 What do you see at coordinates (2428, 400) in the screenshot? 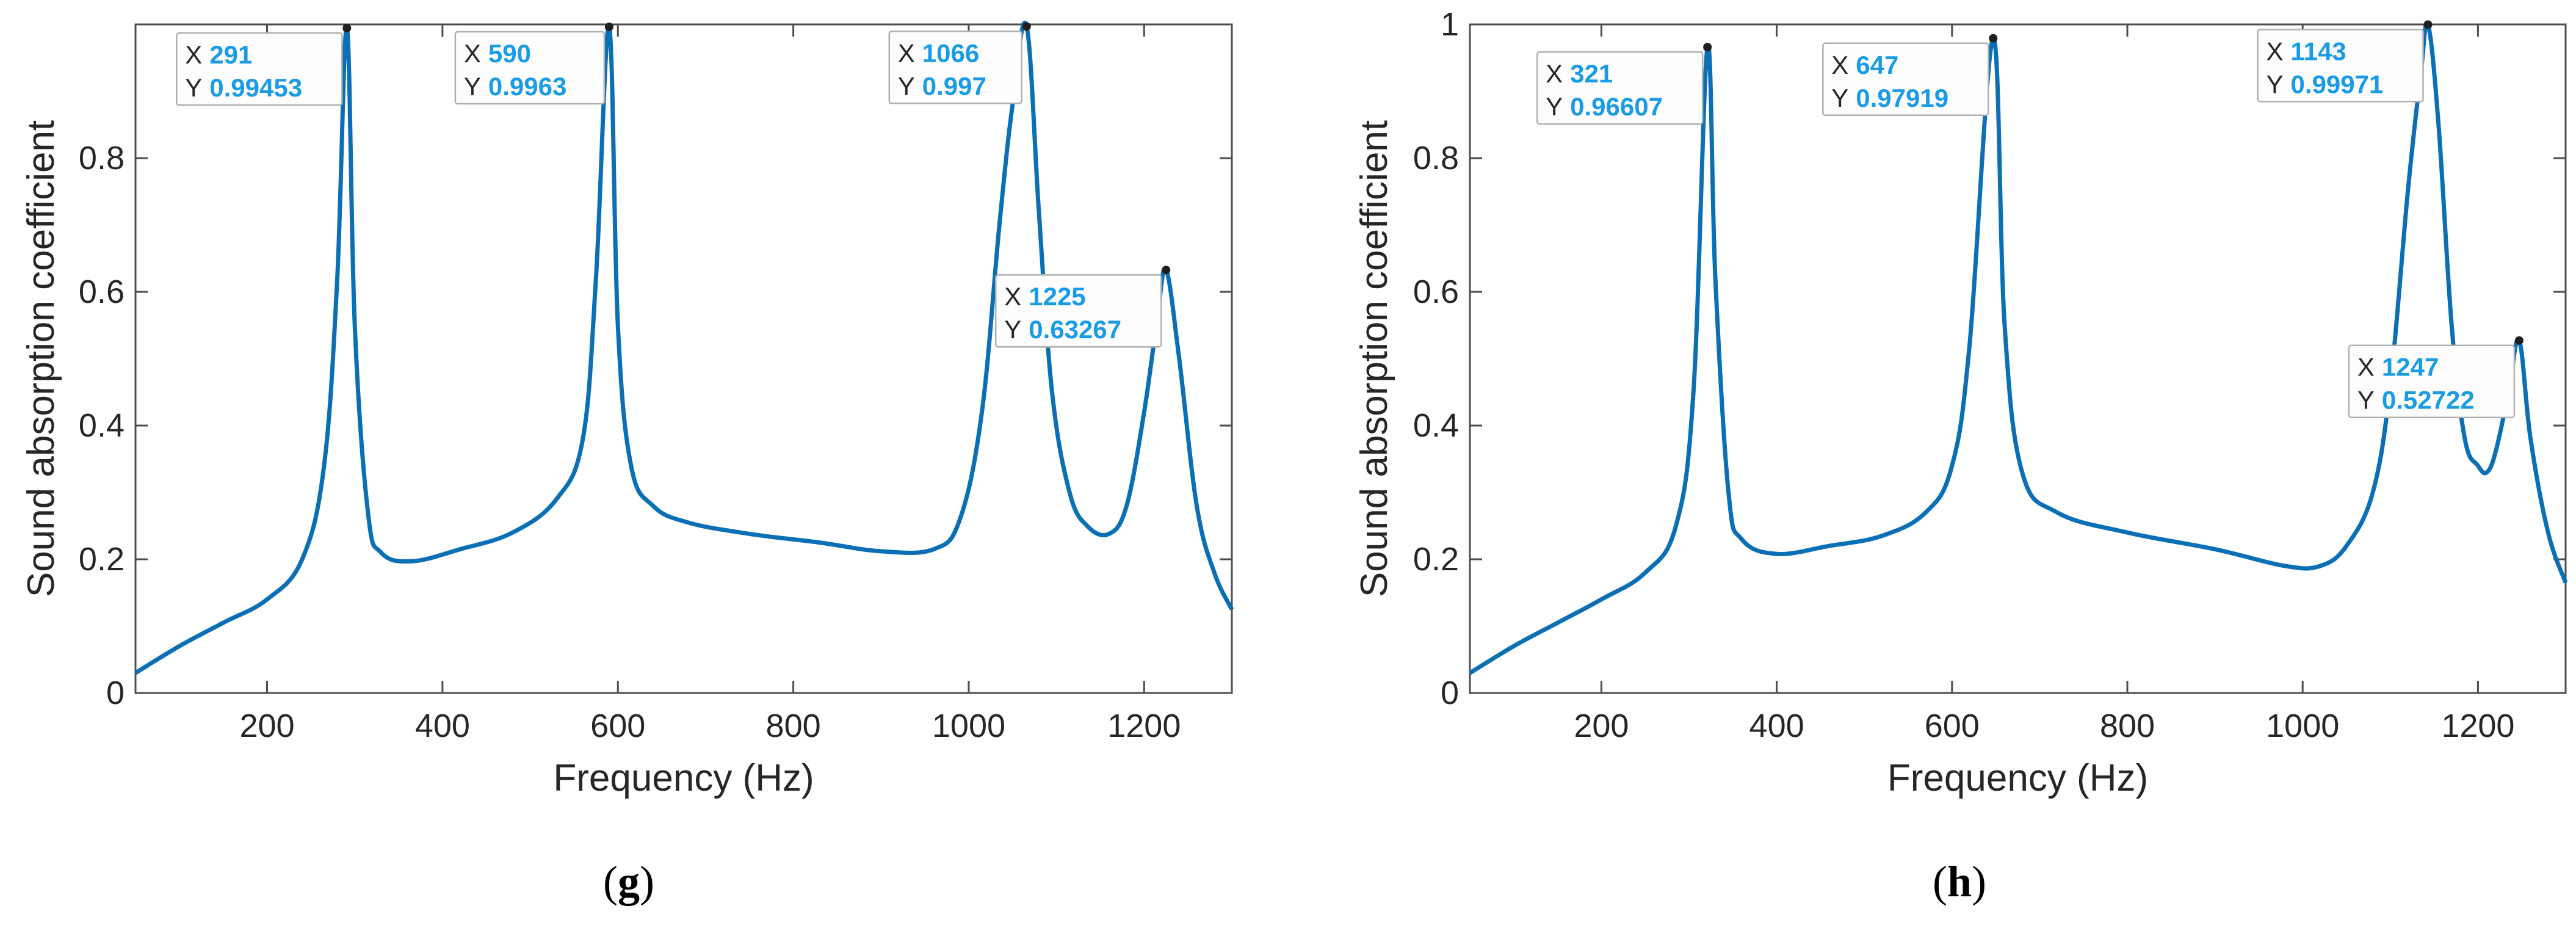
I see `datatip-y-value: 0.52722` at bounding box center [2428, 400].